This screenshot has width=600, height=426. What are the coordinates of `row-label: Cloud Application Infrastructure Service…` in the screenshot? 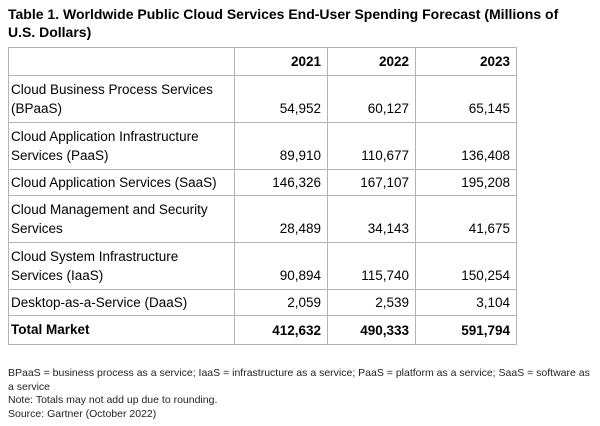 It's located at (121, 146).